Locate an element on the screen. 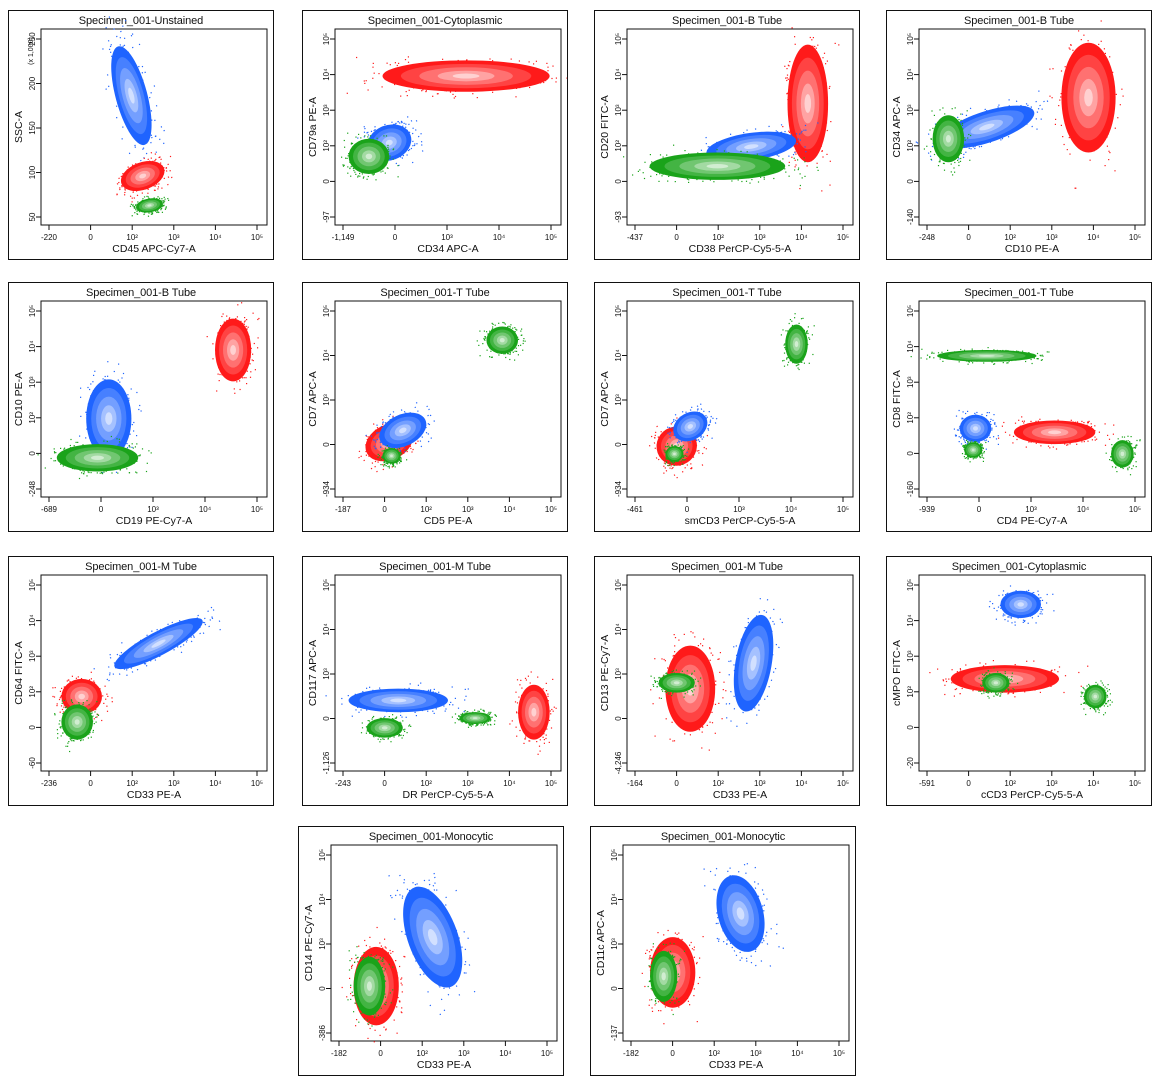 The width and height of the screenshot is (1158, 1076). y-tick-label: -160 is located at coordinates (910, 488).